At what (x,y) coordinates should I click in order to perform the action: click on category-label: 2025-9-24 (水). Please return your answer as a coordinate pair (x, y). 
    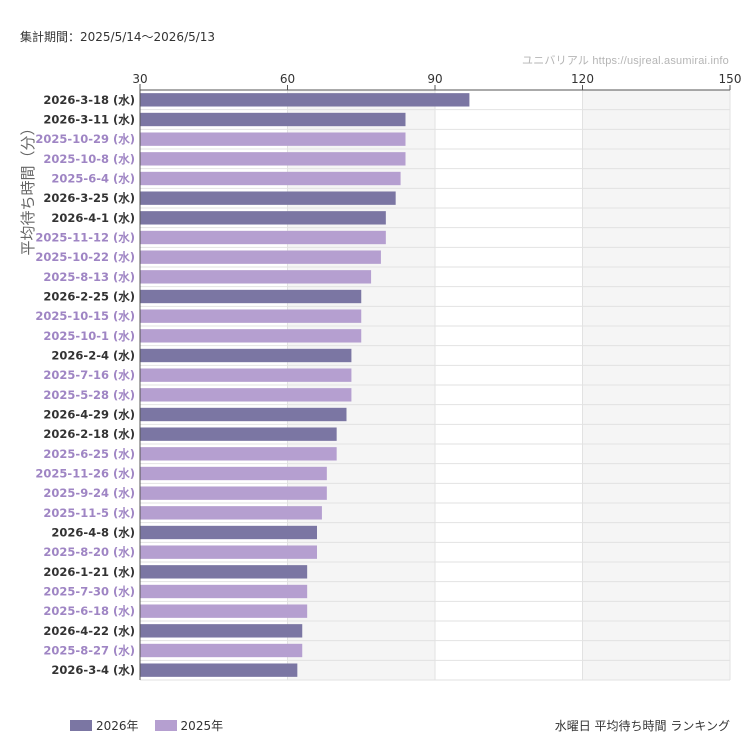
    Looking at the image, I should click on (89, 493).